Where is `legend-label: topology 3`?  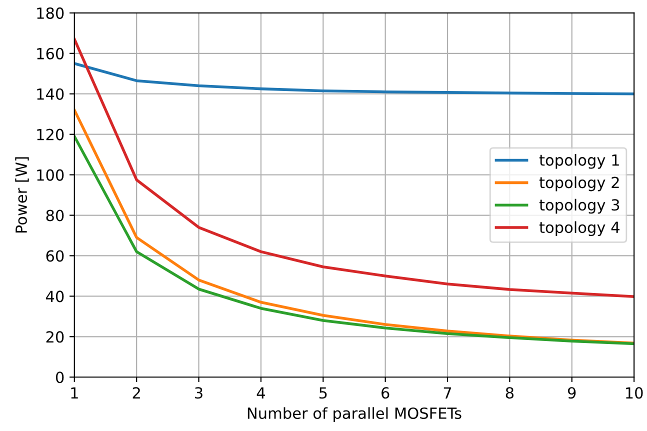 legend-label: topology 3 is located at coordinates (579, 206).